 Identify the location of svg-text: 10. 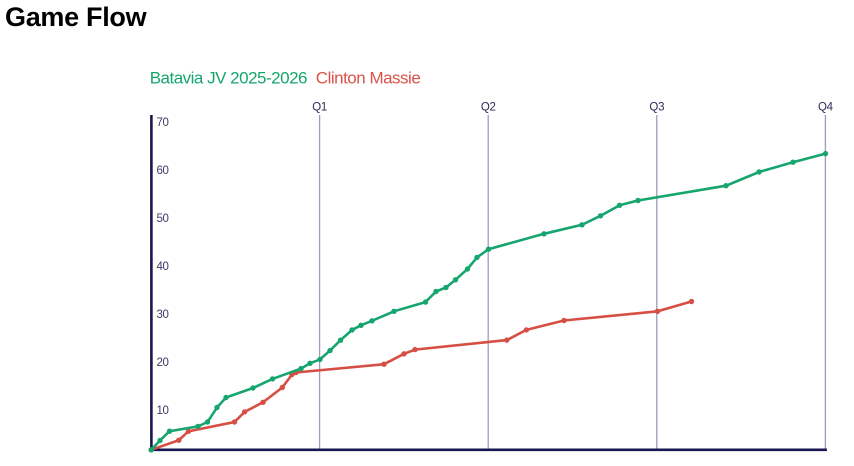
(163, 411).